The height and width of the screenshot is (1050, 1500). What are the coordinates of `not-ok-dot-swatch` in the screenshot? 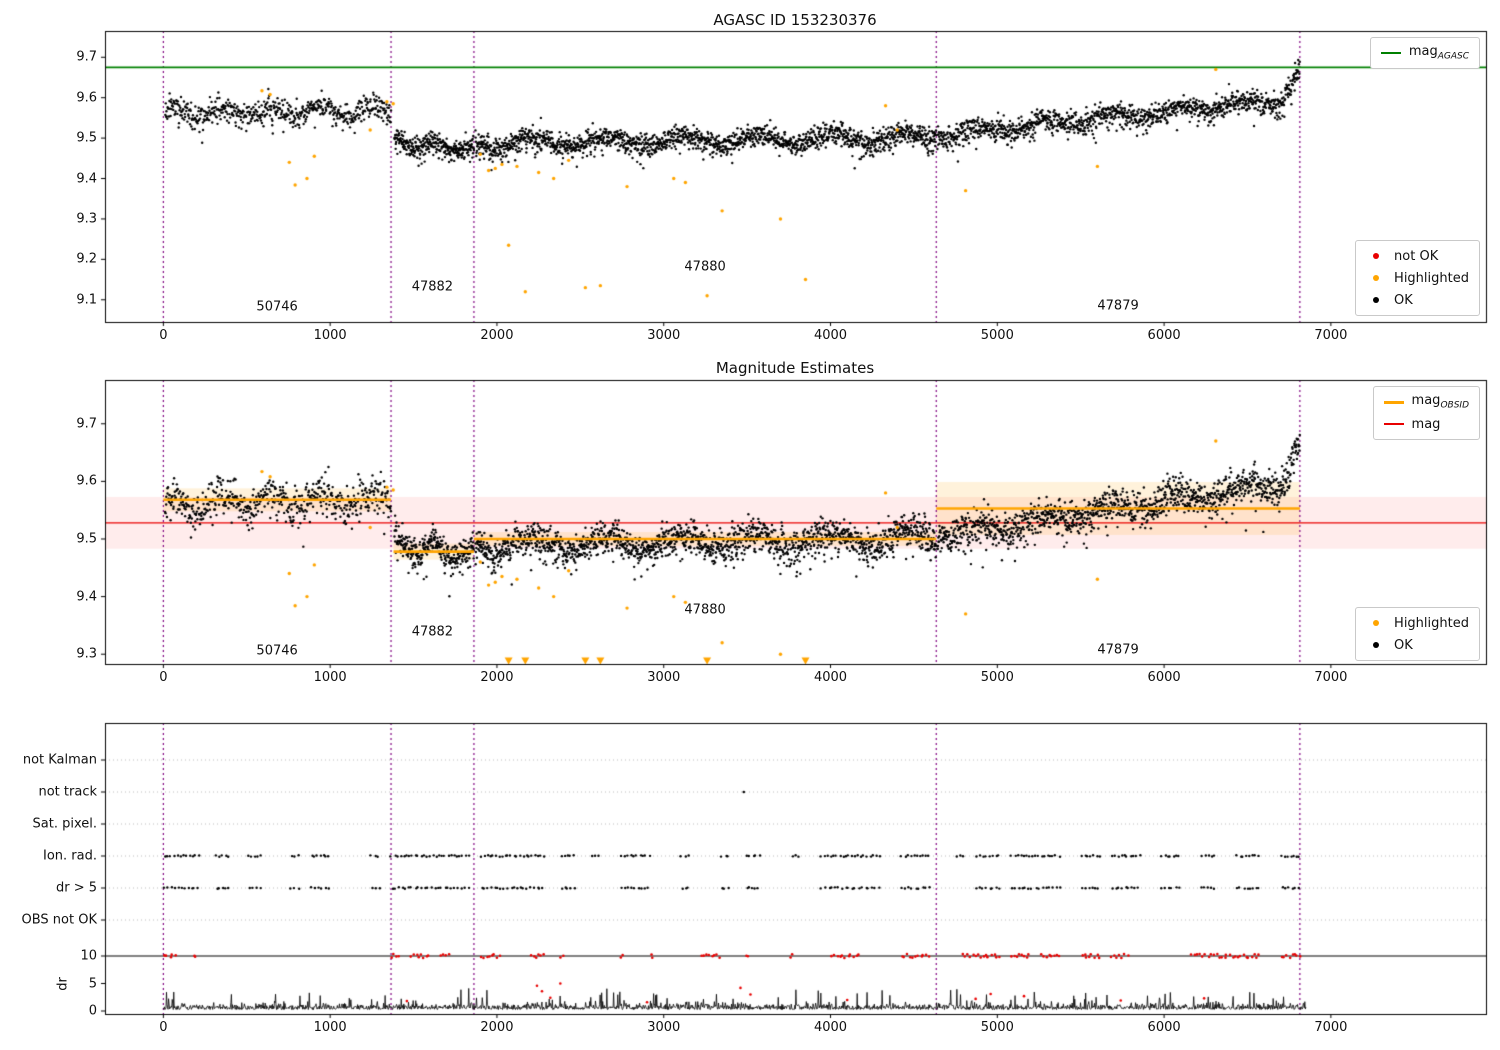 It's located at (1376, 256).